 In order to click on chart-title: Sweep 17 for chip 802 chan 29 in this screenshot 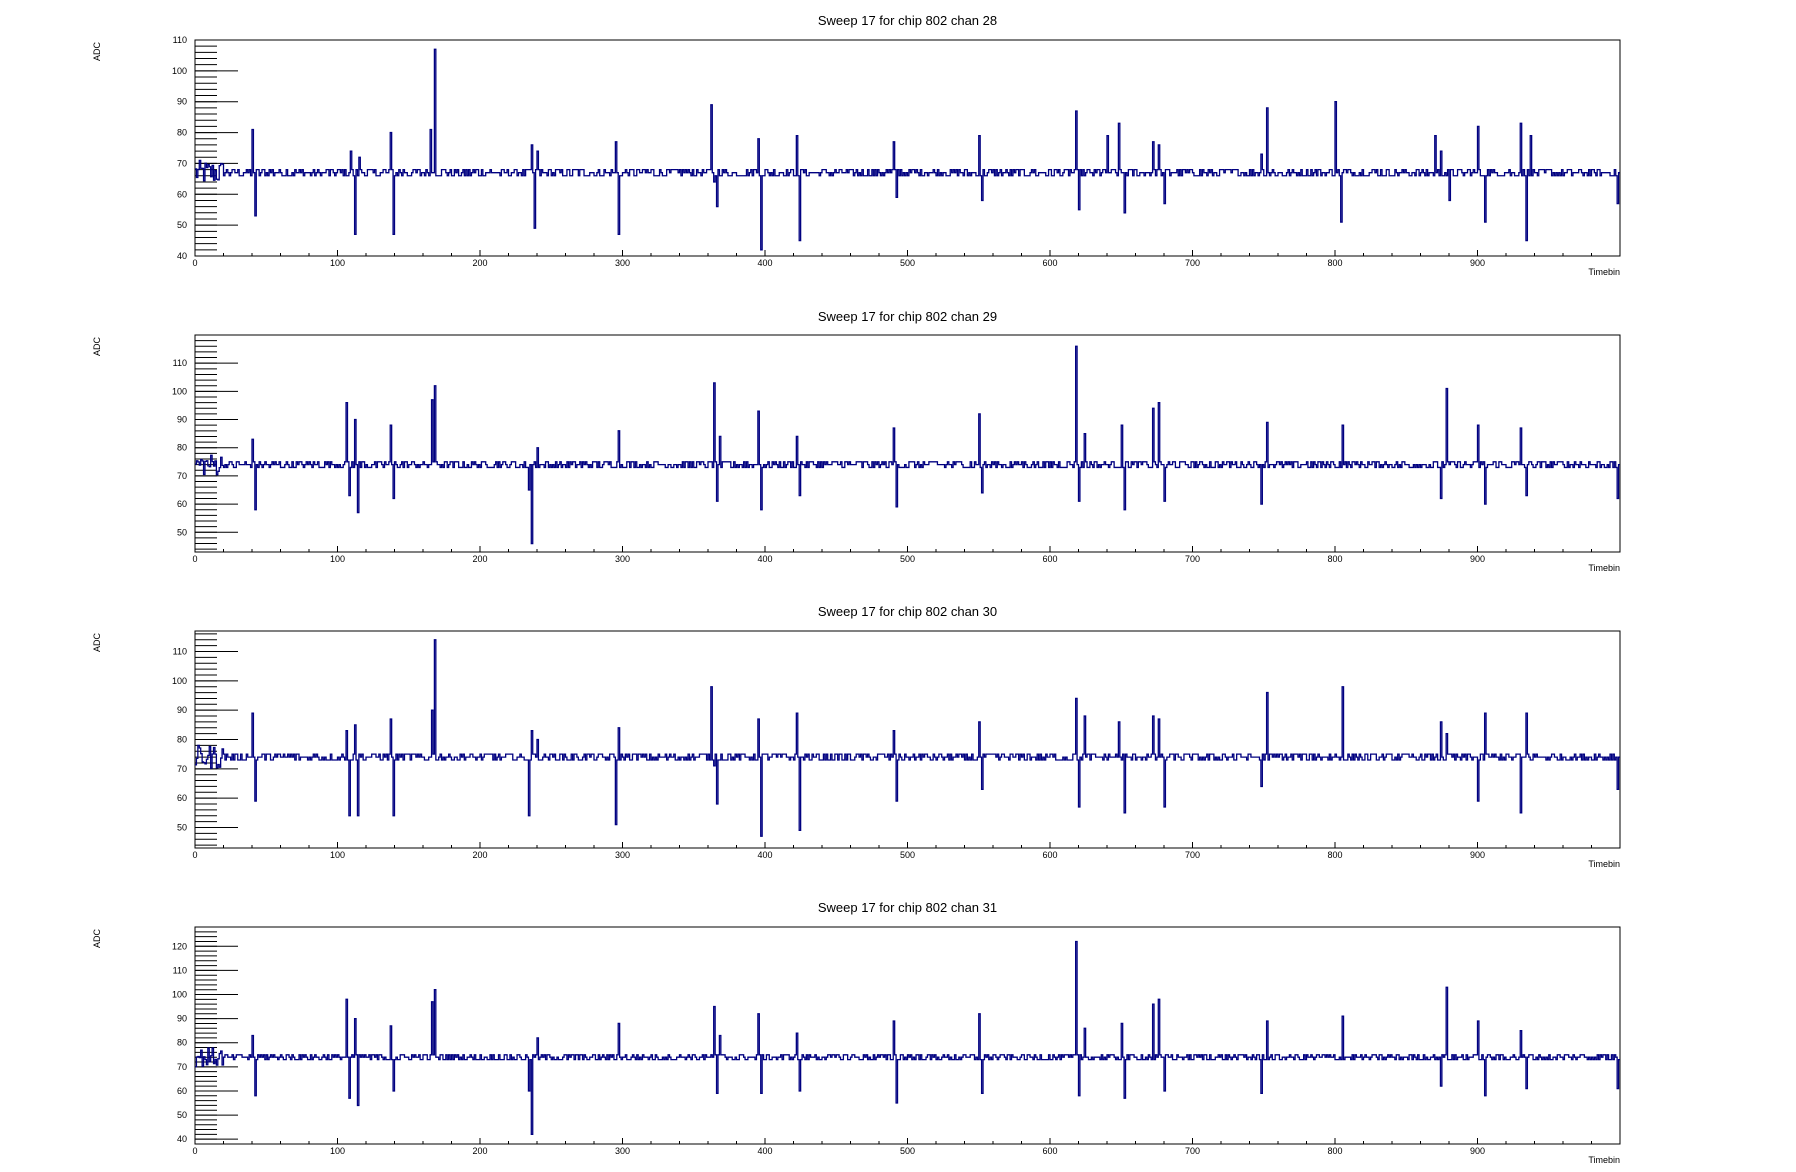, I will do `click(907, 316)`.